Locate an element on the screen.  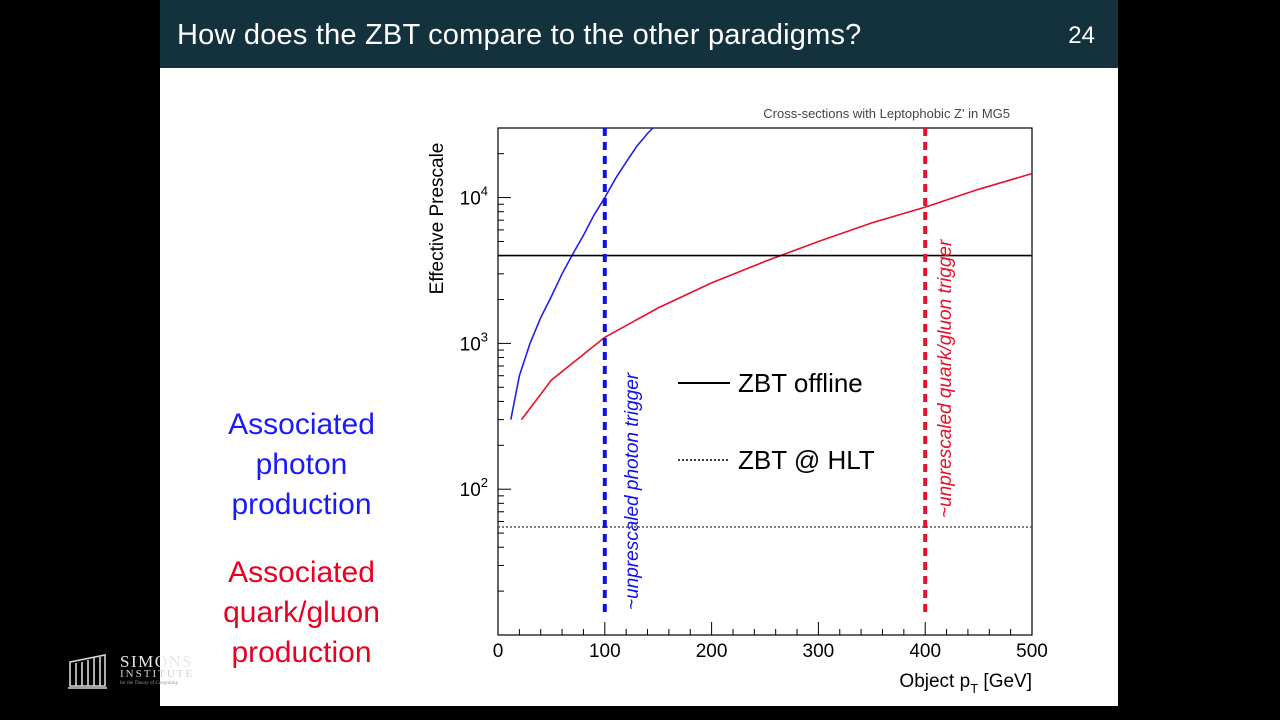
label-line: quark/gluon is located at coordinates (301, 612).